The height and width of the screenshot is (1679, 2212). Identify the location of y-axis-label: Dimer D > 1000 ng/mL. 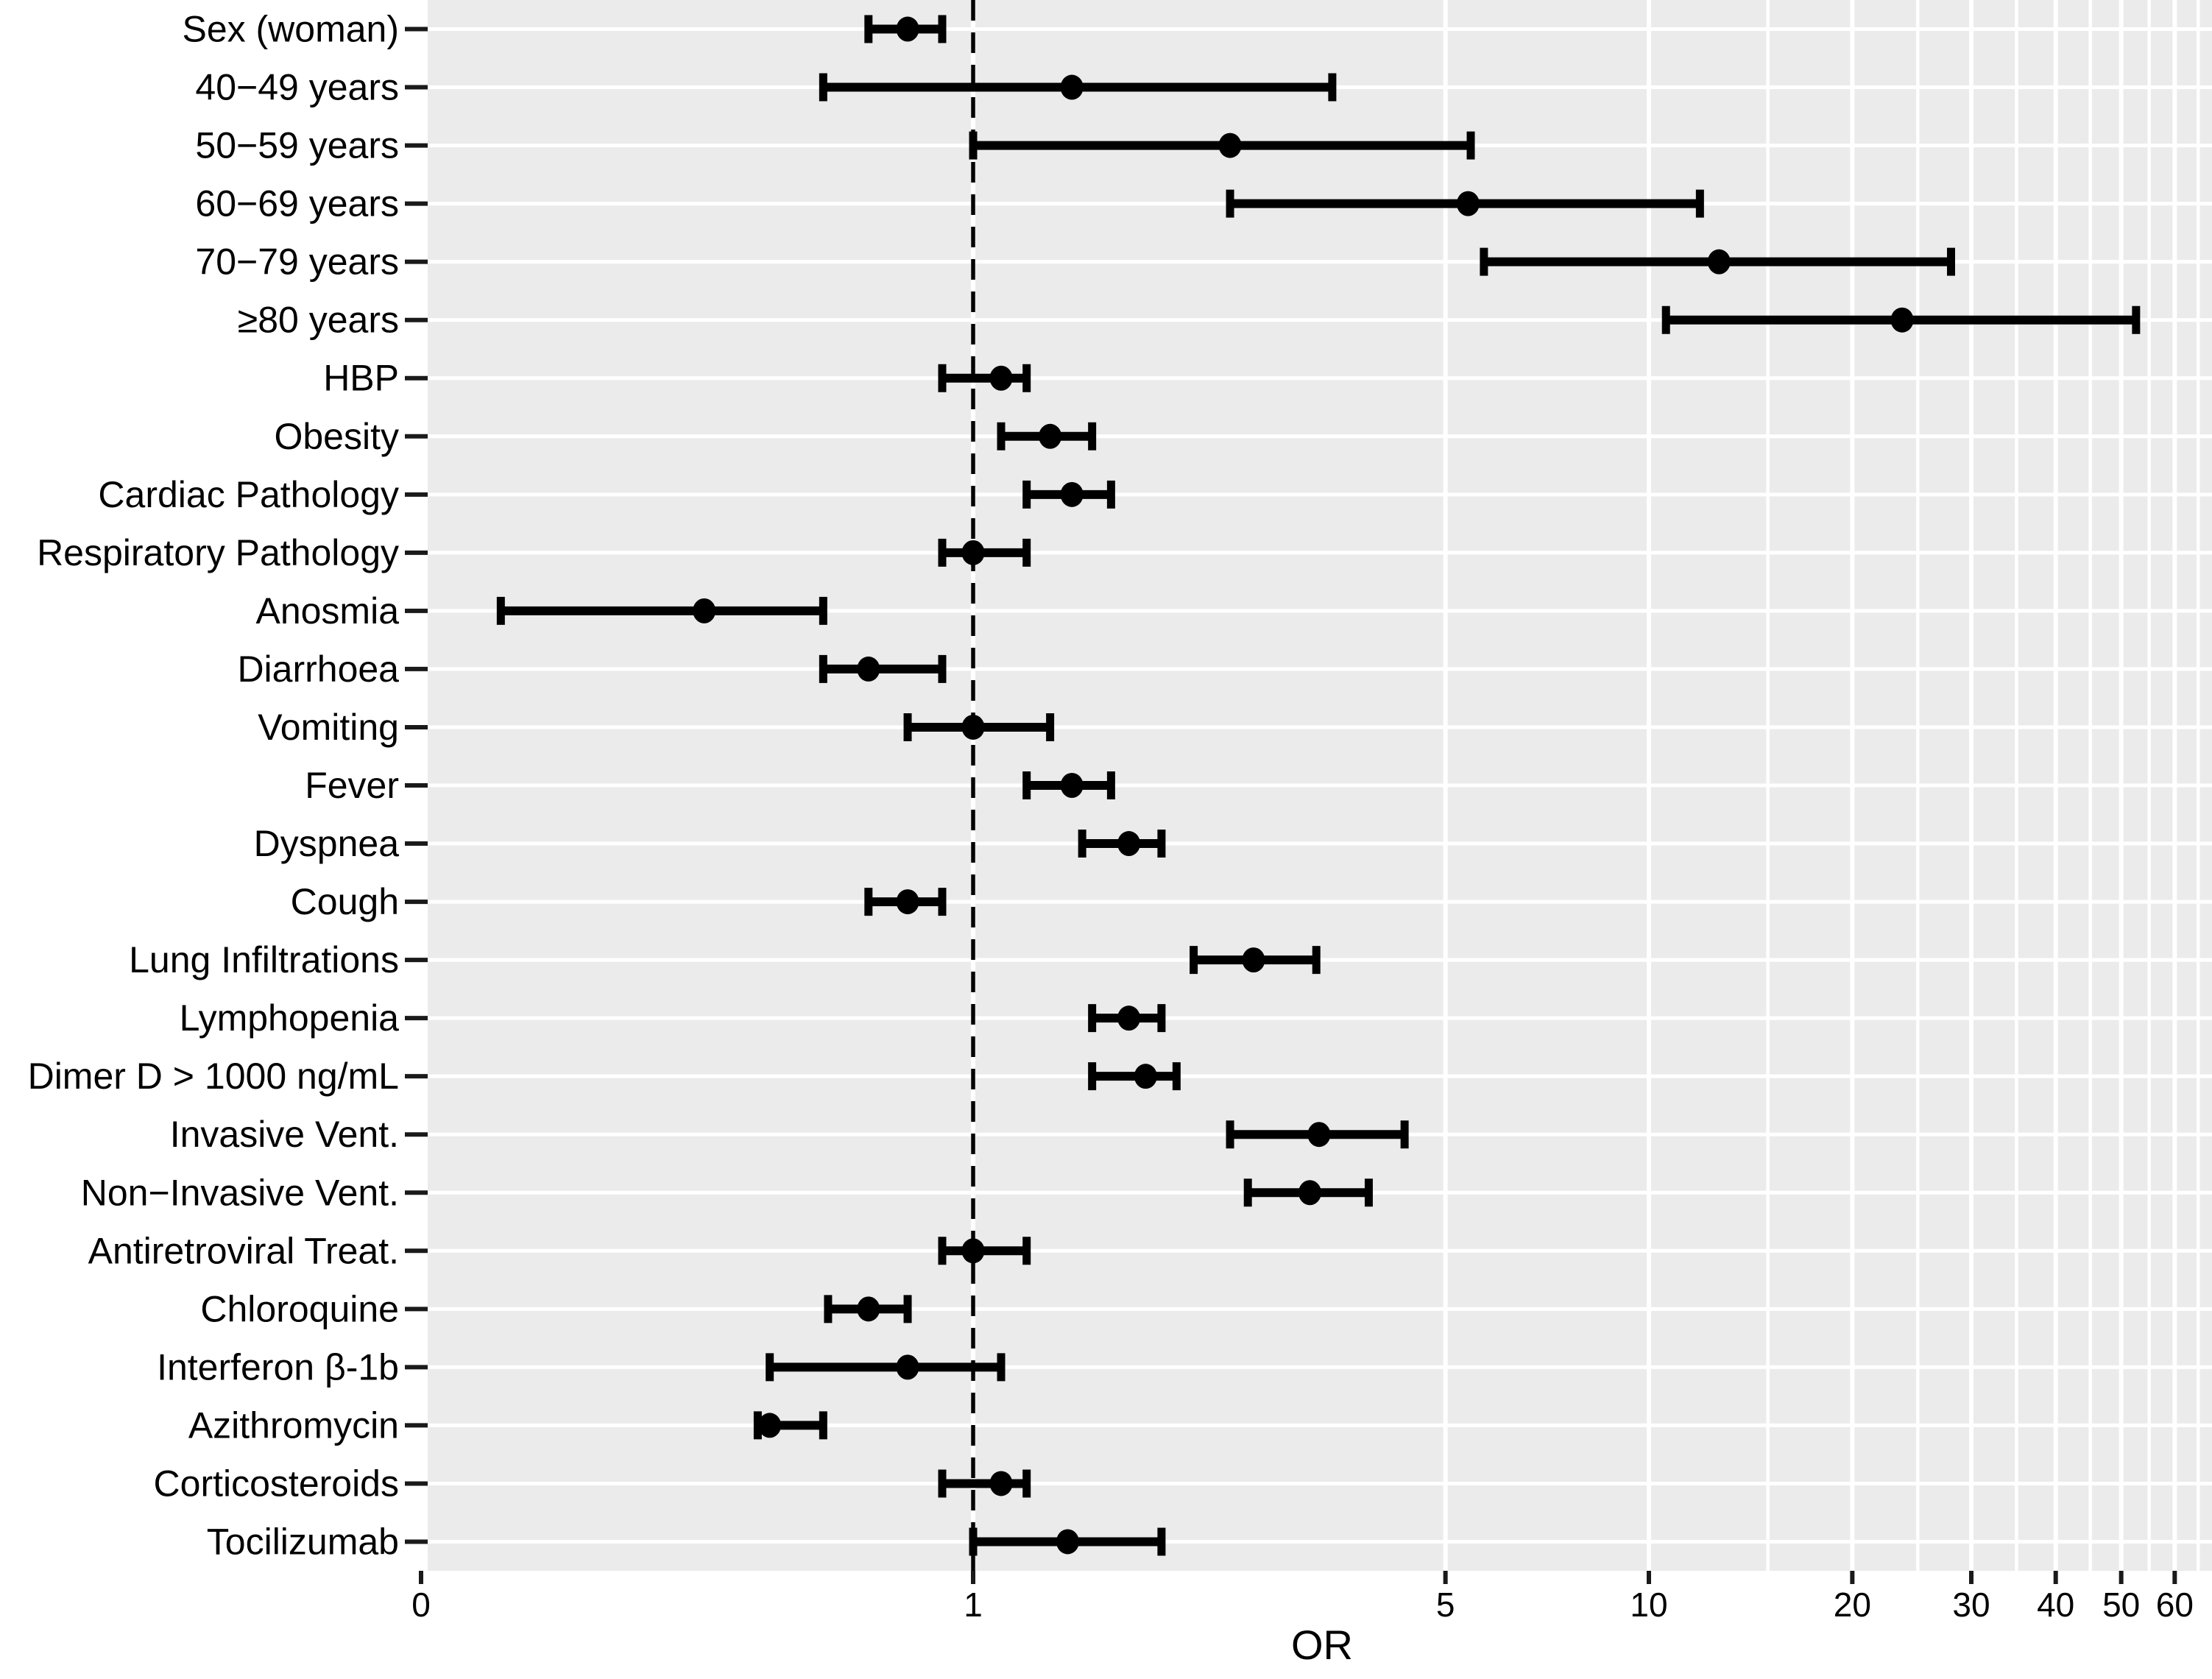
(213, 1076).